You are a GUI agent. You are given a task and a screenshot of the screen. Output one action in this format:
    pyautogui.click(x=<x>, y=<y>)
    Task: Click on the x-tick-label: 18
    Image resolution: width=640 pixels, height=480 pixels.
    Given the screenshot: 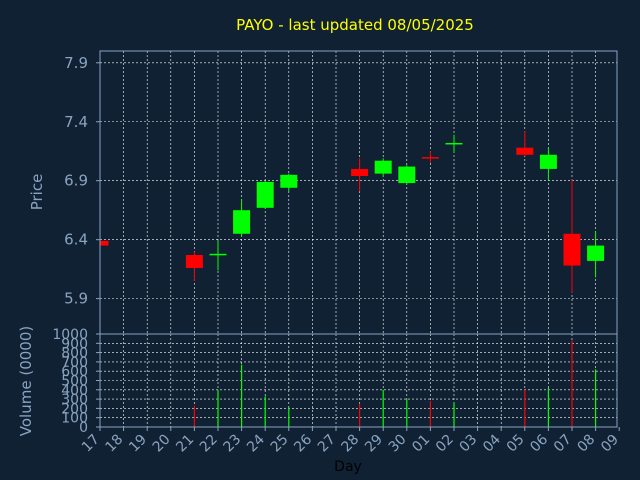 What is the action you would take?
    pyautogui.click(x=115, y=444)
    